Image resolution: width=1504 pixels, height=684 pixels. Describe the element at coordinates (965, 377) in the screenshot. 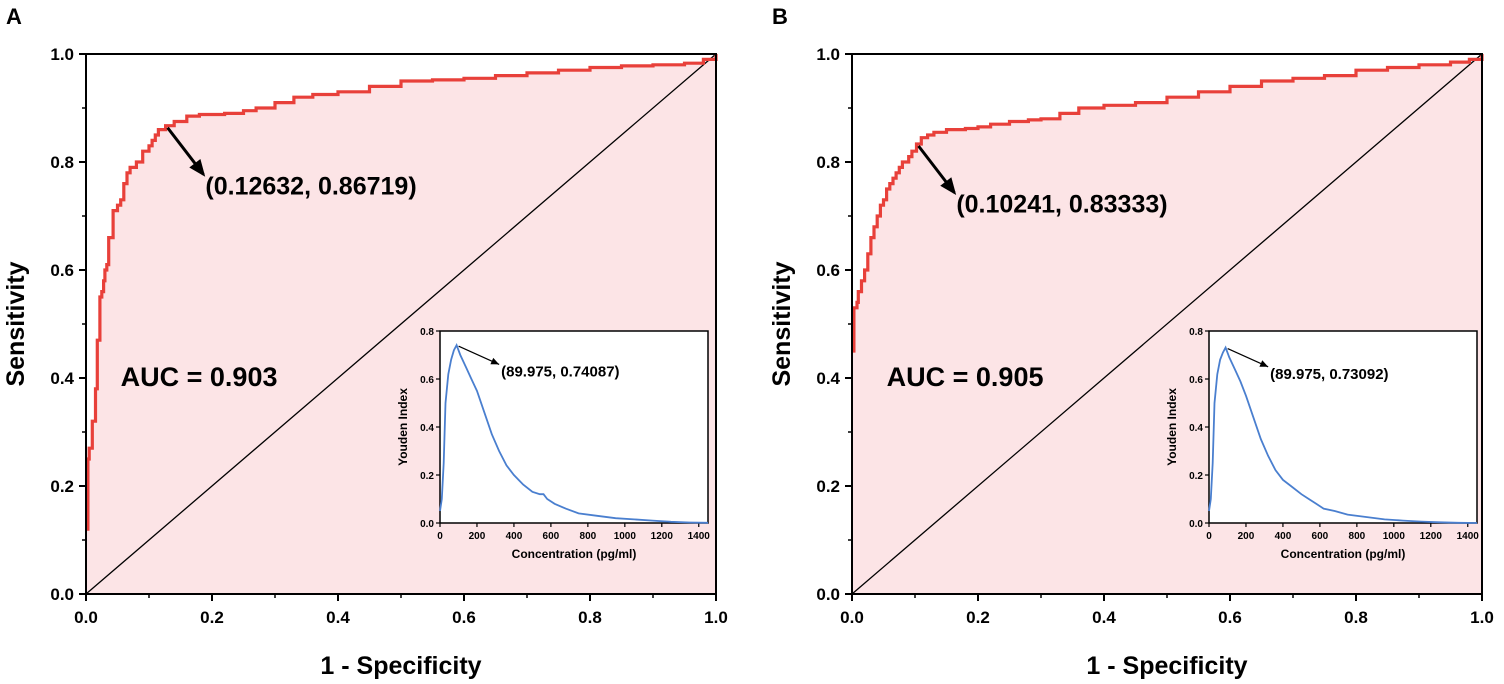

I see `auc-annotation: AUC = 0.905` at that location.